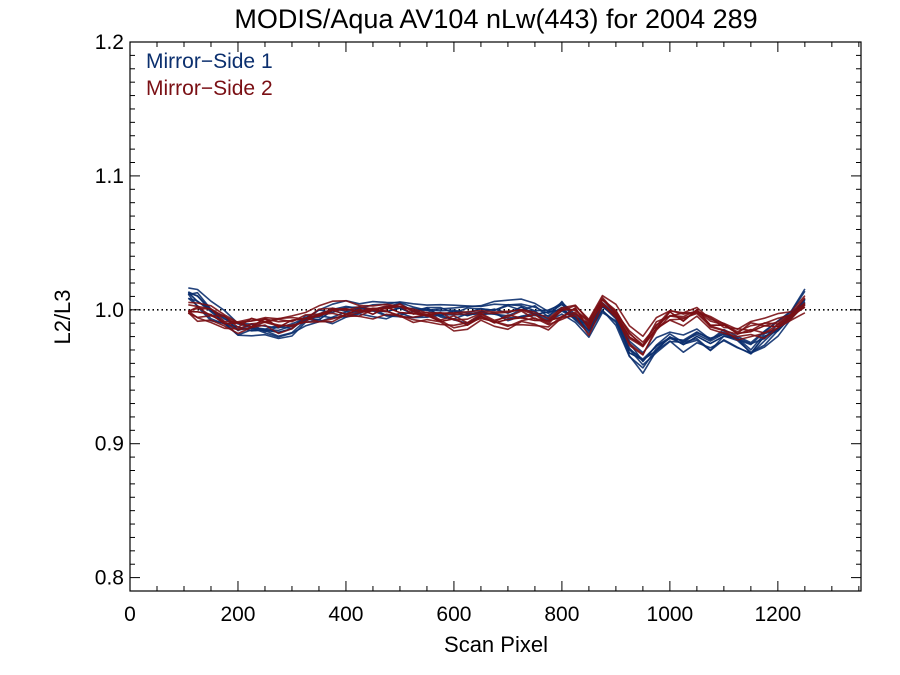 This screenshot has height=675, width=900. I want to click on x-tick-label: 400, so click(345, 614).